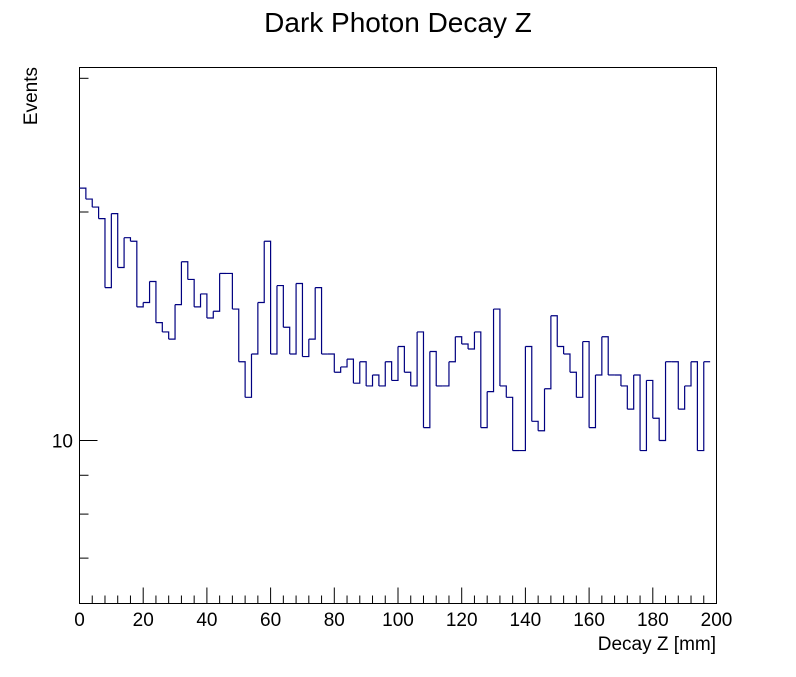  What do you see at coordinates (79, 620) in the screenshot?
I see `x-tick-label: 0` at bounding box center [79, 620].